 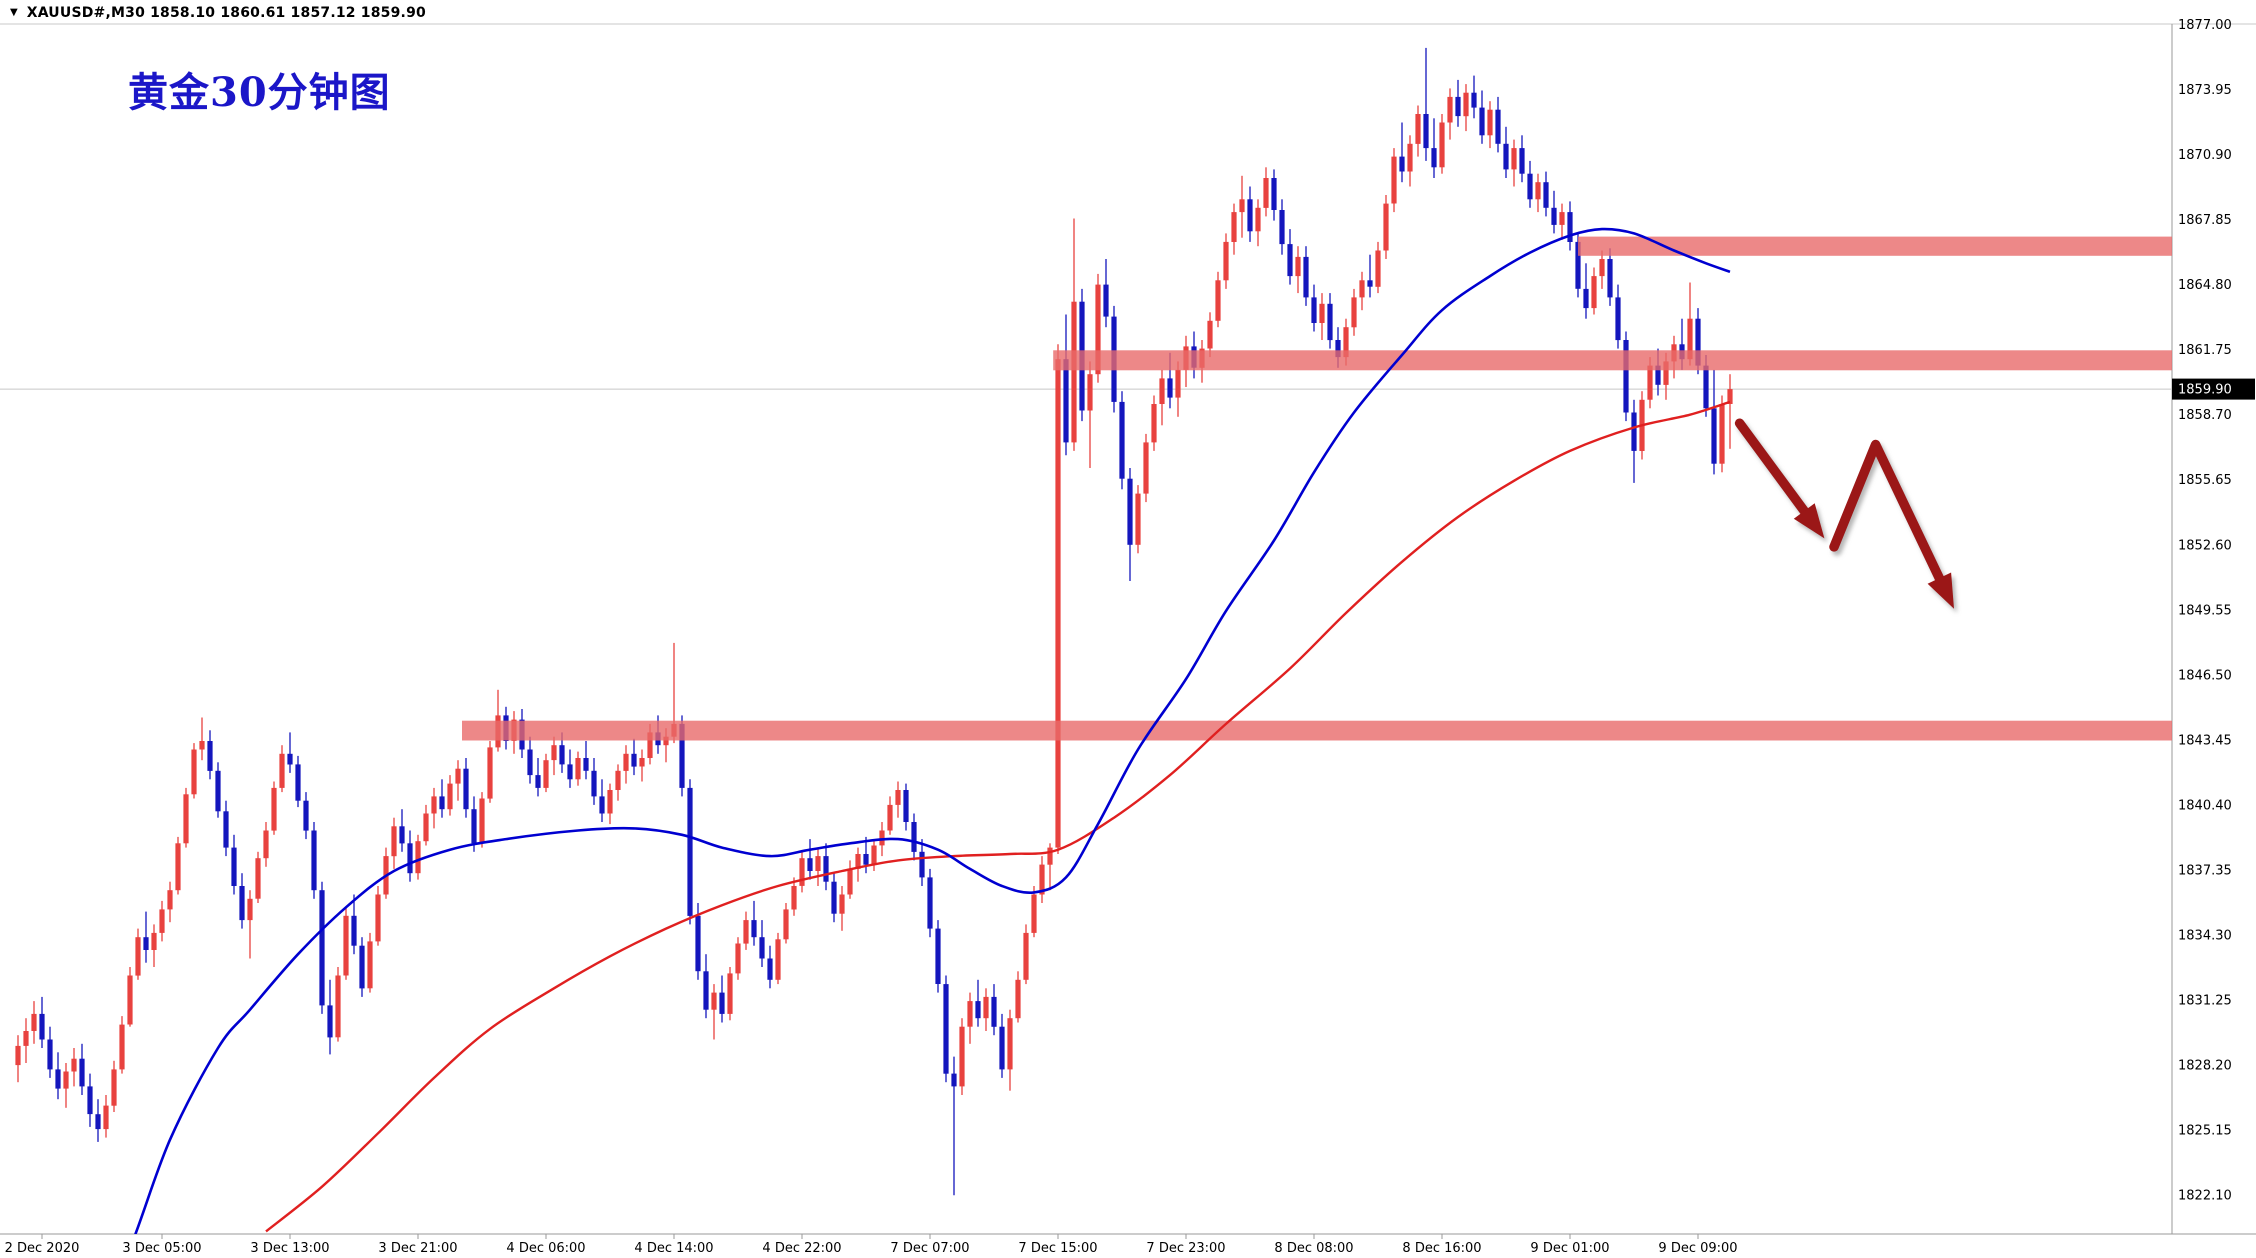 I want to click on price-tick-label: 1834.30, so click(x=2205, y=936).